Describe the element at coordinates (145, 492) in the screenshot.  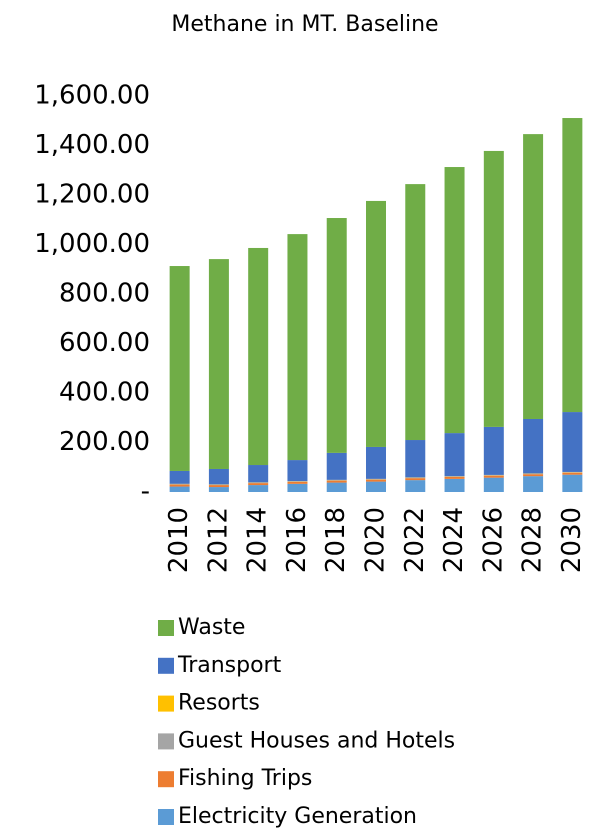
I see `y-tick-label: -` at that location.